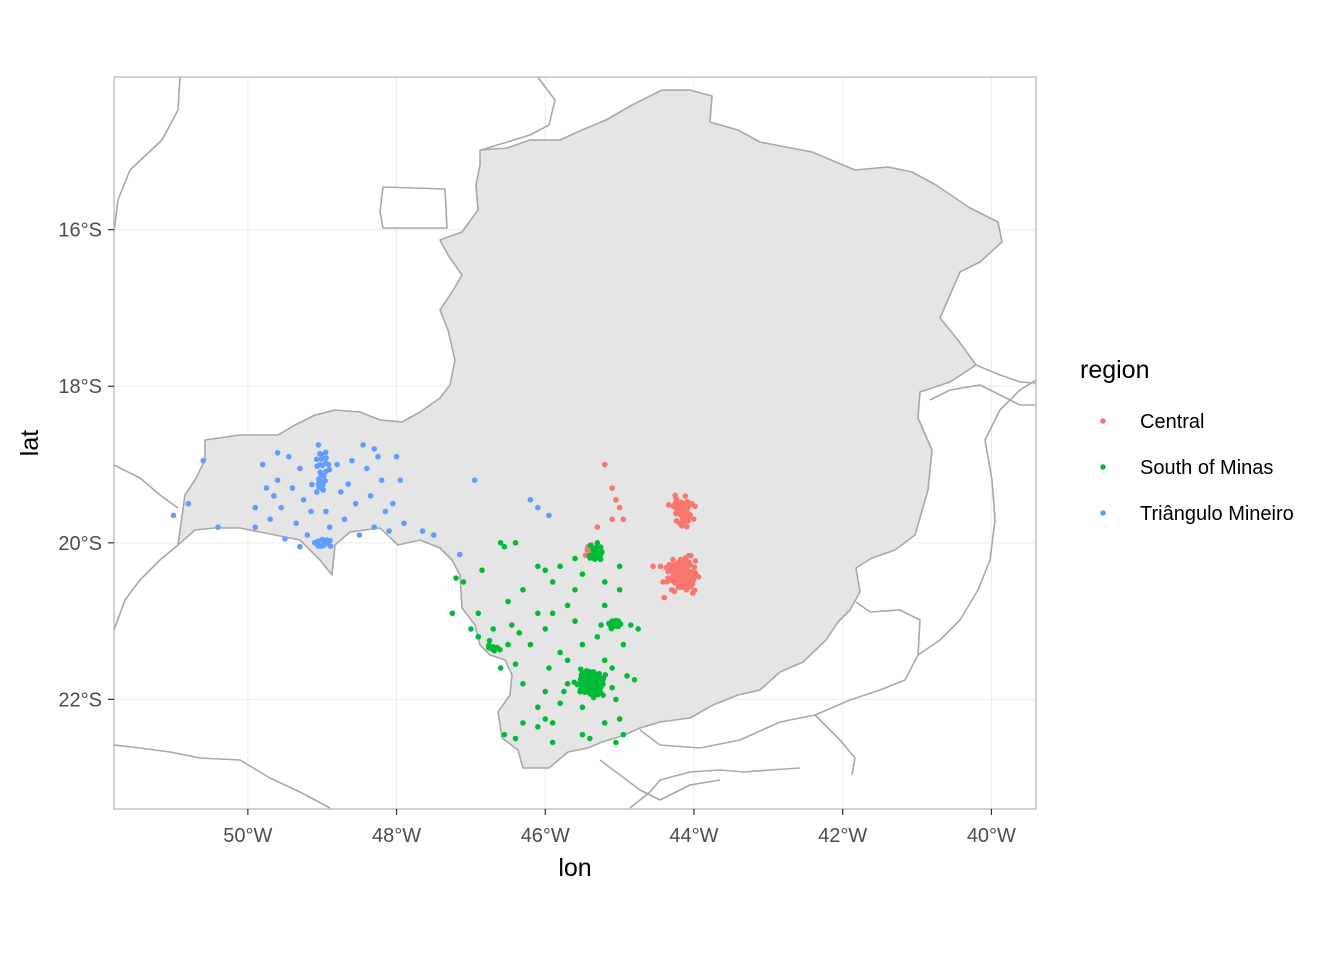  Describe the element at coordinates (30, 443) in the screenshot. I see `y-axis-title: lat` at that location.